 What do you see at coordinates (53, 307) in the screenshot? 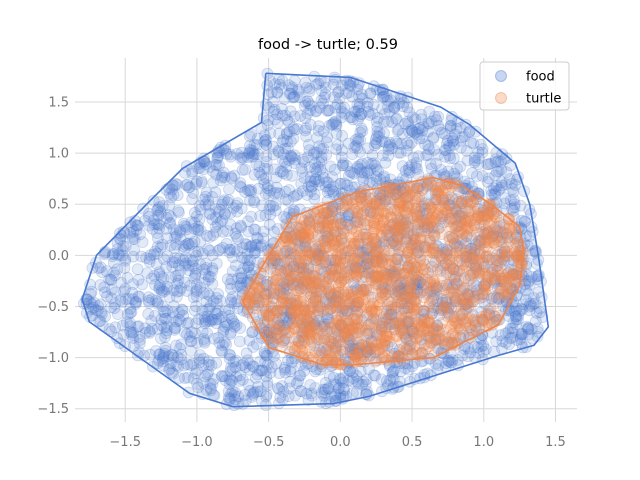
I see `y-tick-label: −0.5` at bounding box center [53, 307].